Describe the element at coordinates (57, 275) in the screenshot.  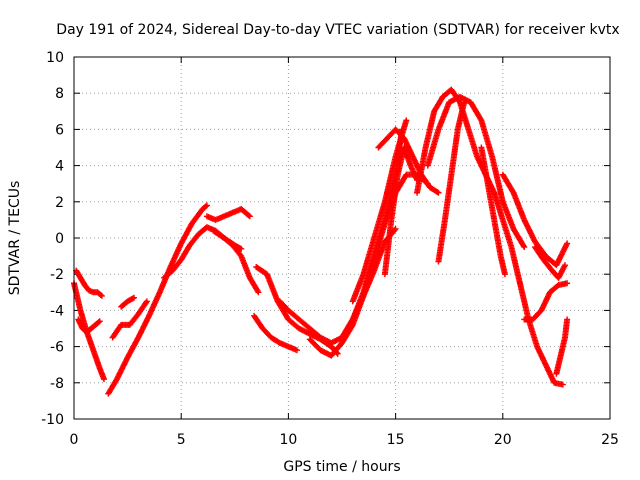
I see `y-tick-label: -2` at that location.